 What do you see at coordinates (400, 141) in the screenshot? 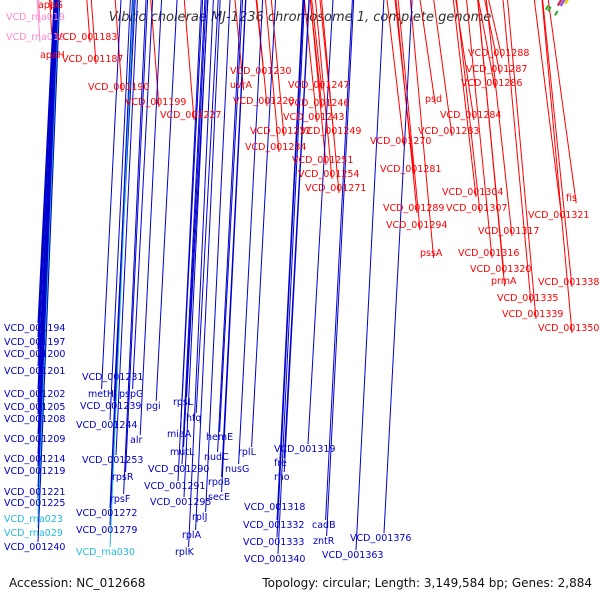
I see `gene-label-vcd_001270: VCD_001270` at bounding box center [400, 141].